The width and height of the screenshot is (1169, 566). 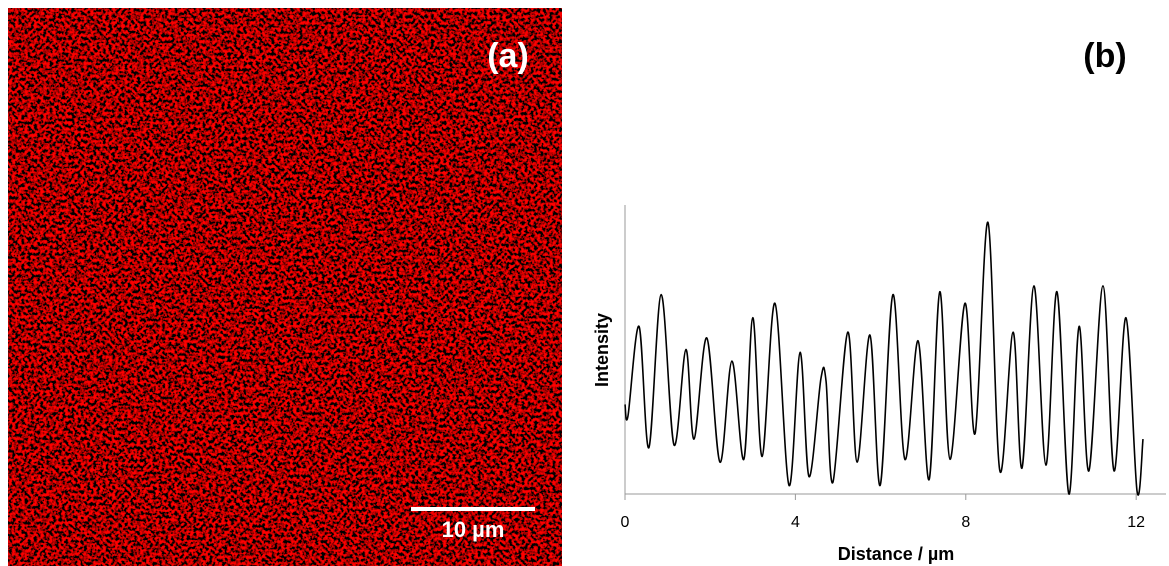 I want to click on x-tick-label: 0, so click(x=625, y=522).